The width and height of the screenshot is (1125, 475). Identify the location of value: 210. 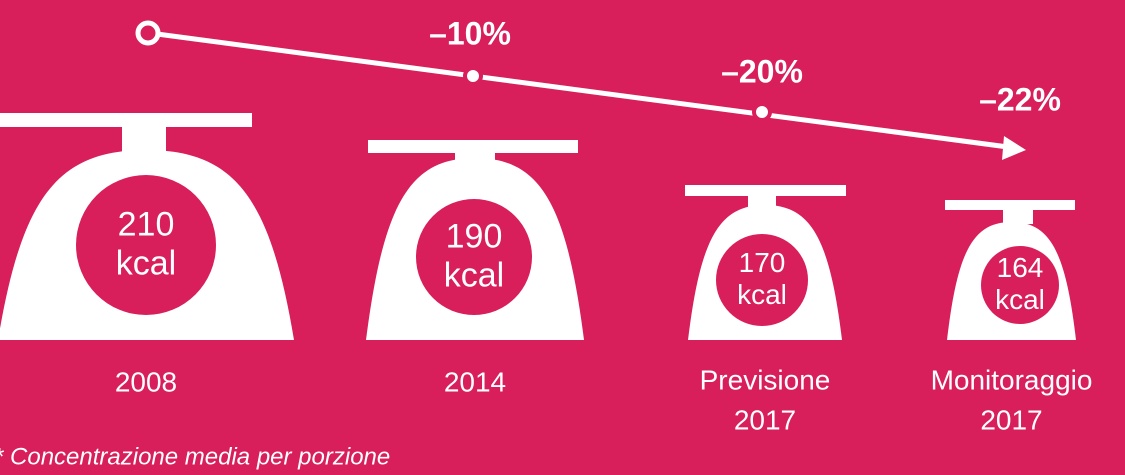
(146, 224).